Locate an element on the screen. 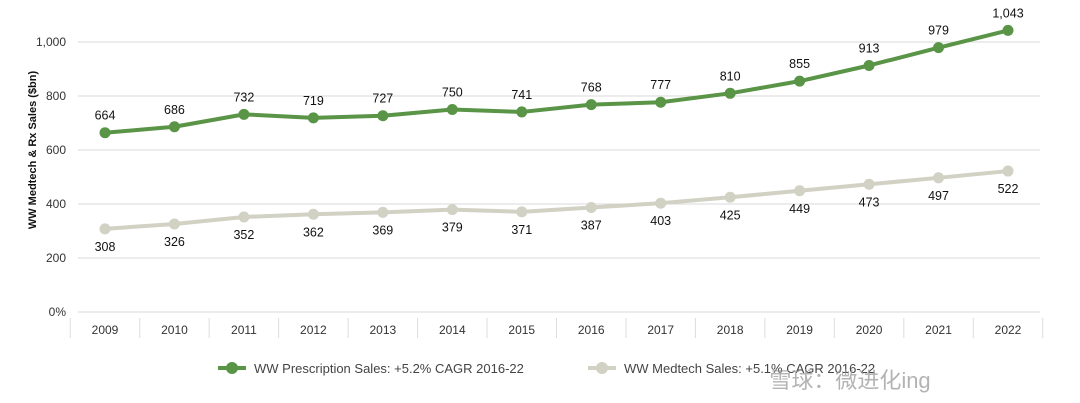 This screenshot has width=1080, height=403. medtech-data-label: 371 is located at coordinates (521, 230).